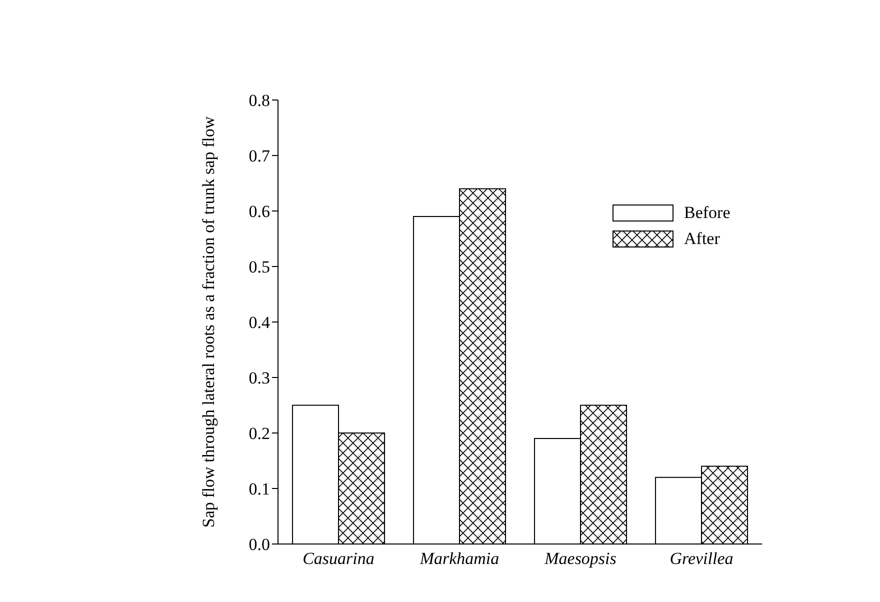  Describe the element at coordinates (259, 544) in the screenshot. I see `y-tick-label: 0.0` at that location.